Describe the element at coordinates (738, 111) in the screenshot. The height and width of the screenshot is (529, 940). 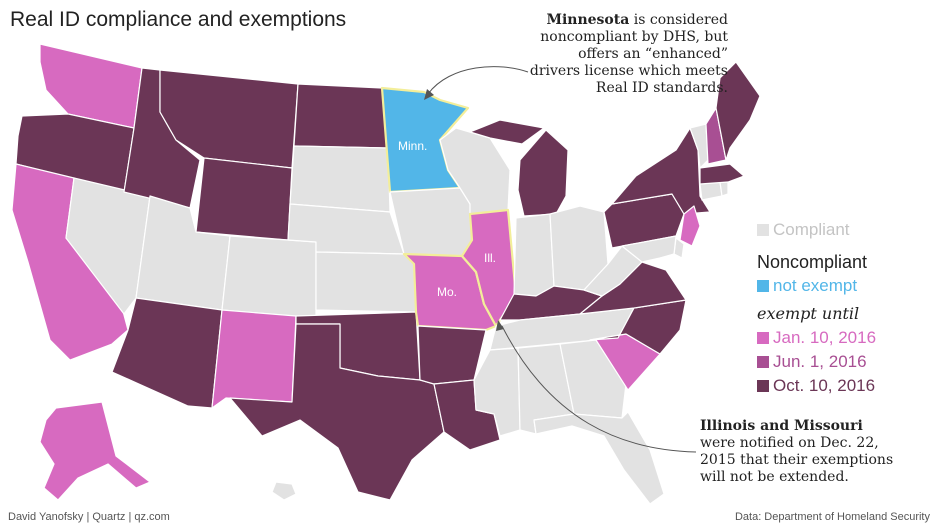
I see `state-ME` at that location.